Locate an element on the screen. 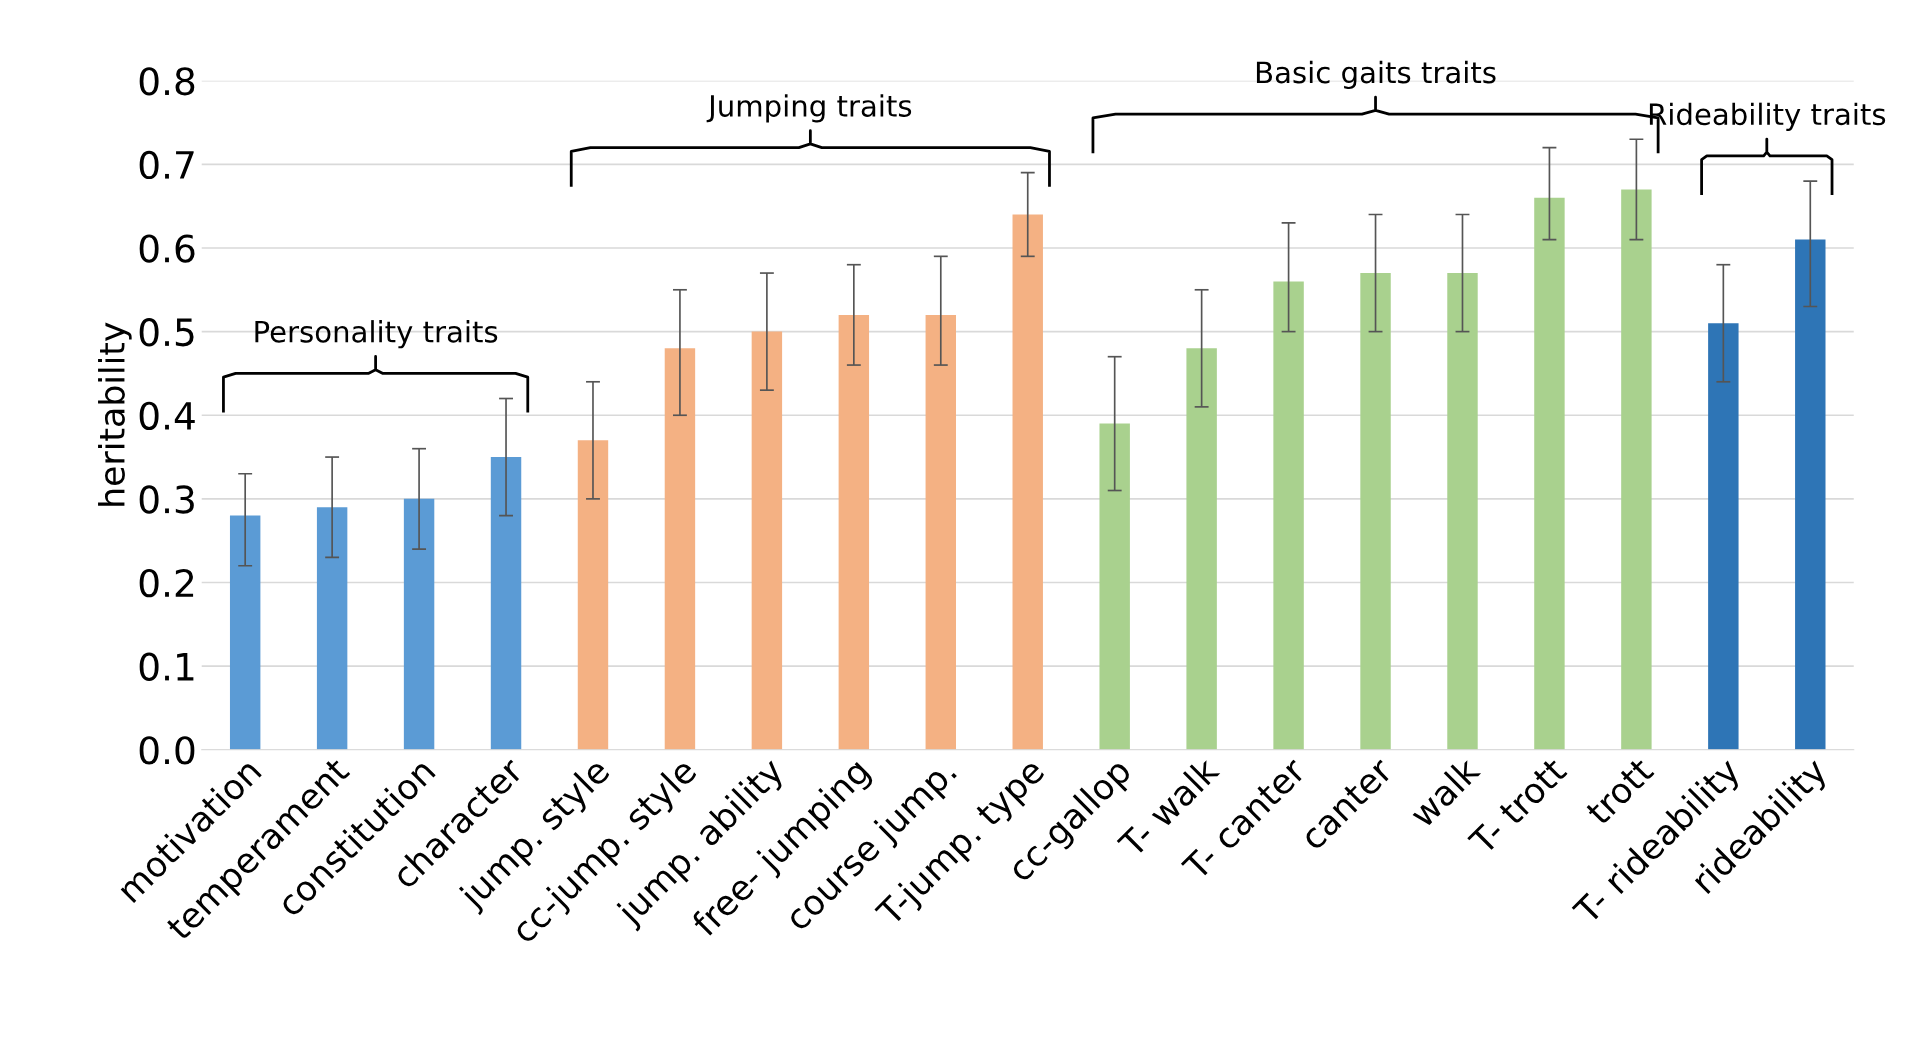  annotation: Basic gaits traits is located at coordinates (1376, 75).